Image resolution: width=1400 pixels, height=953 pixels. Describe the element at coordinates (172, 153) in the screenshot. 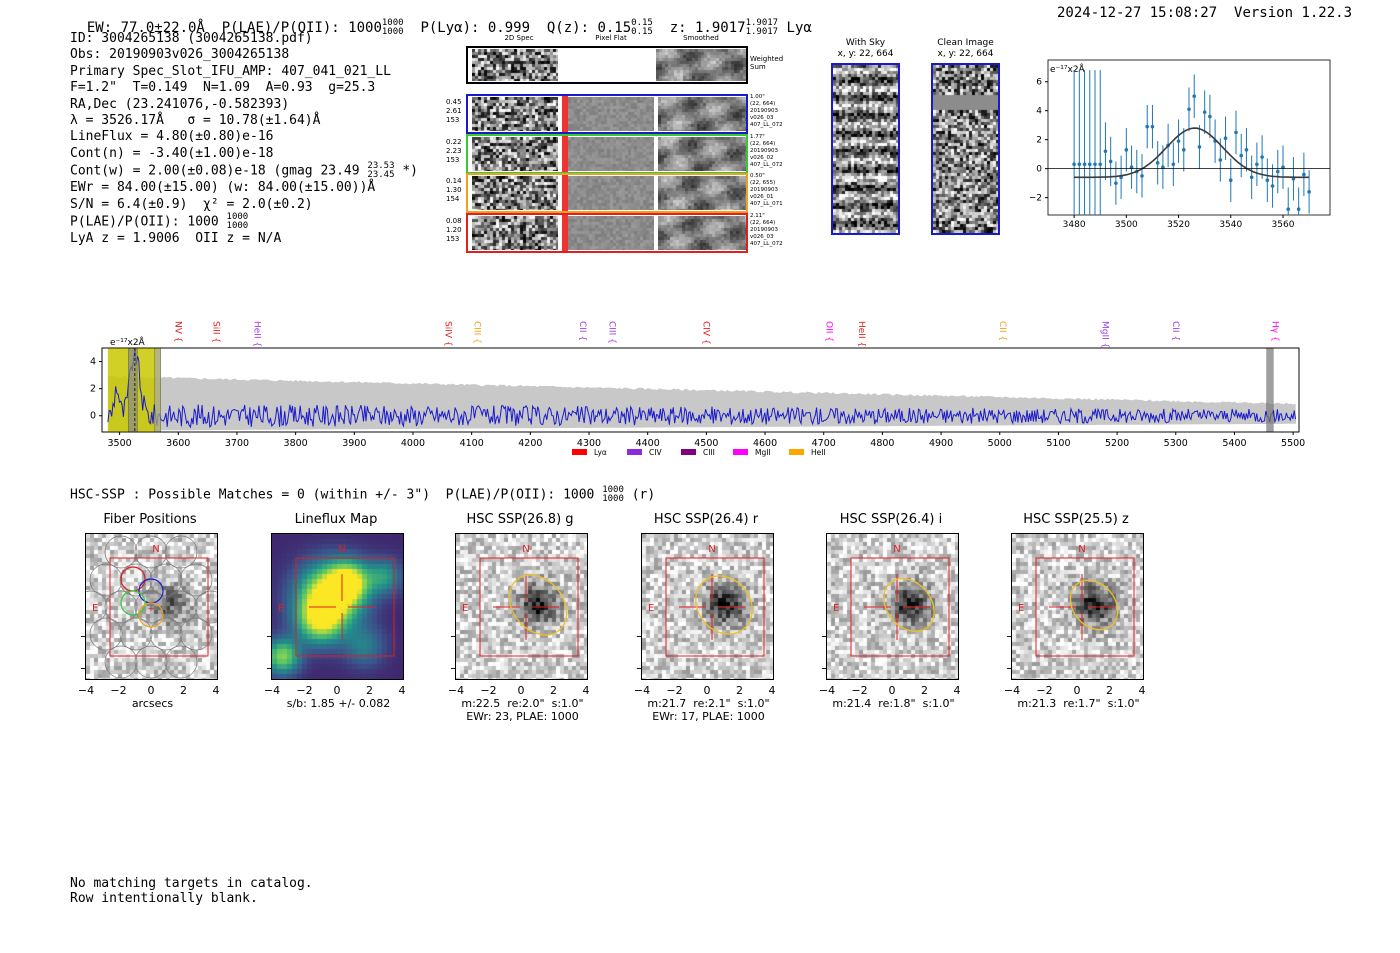

I see `info-line: Cont(n) = -3.40(±1.00)e-18` at that location.